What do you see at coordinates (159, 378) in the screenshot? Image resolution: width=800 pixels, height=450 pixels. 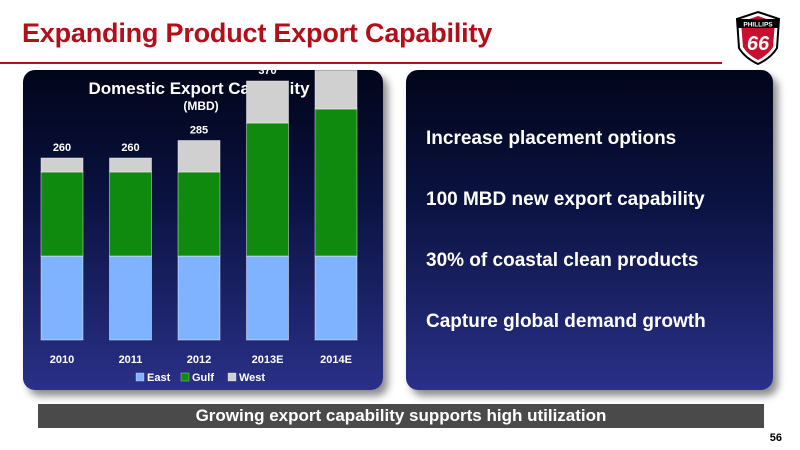 I see `legend-label-east: East` at bounding box center [159, 378].